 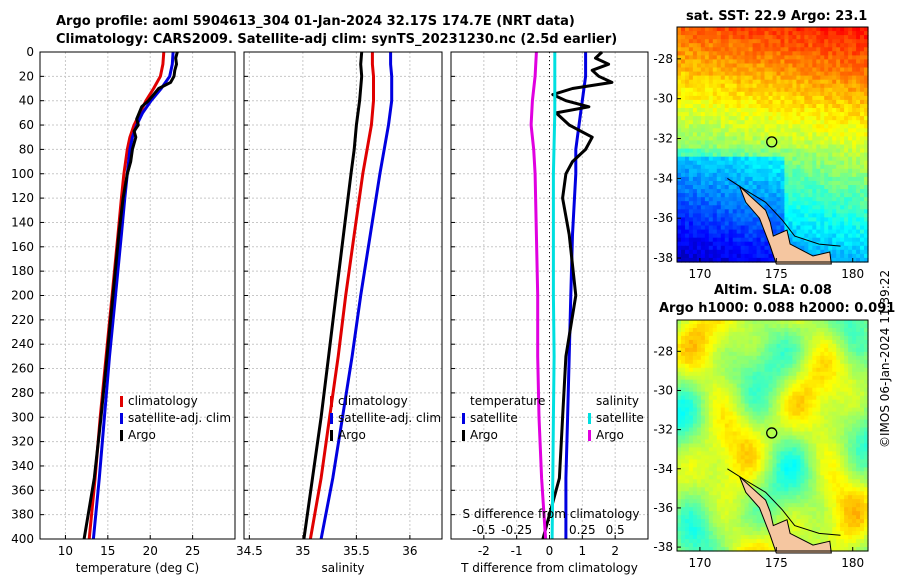 What do you see at coordinates (356, 551) in the screenshot?
I see `panel2-xtick-label: 35.5` at bounding box center [356, 551].